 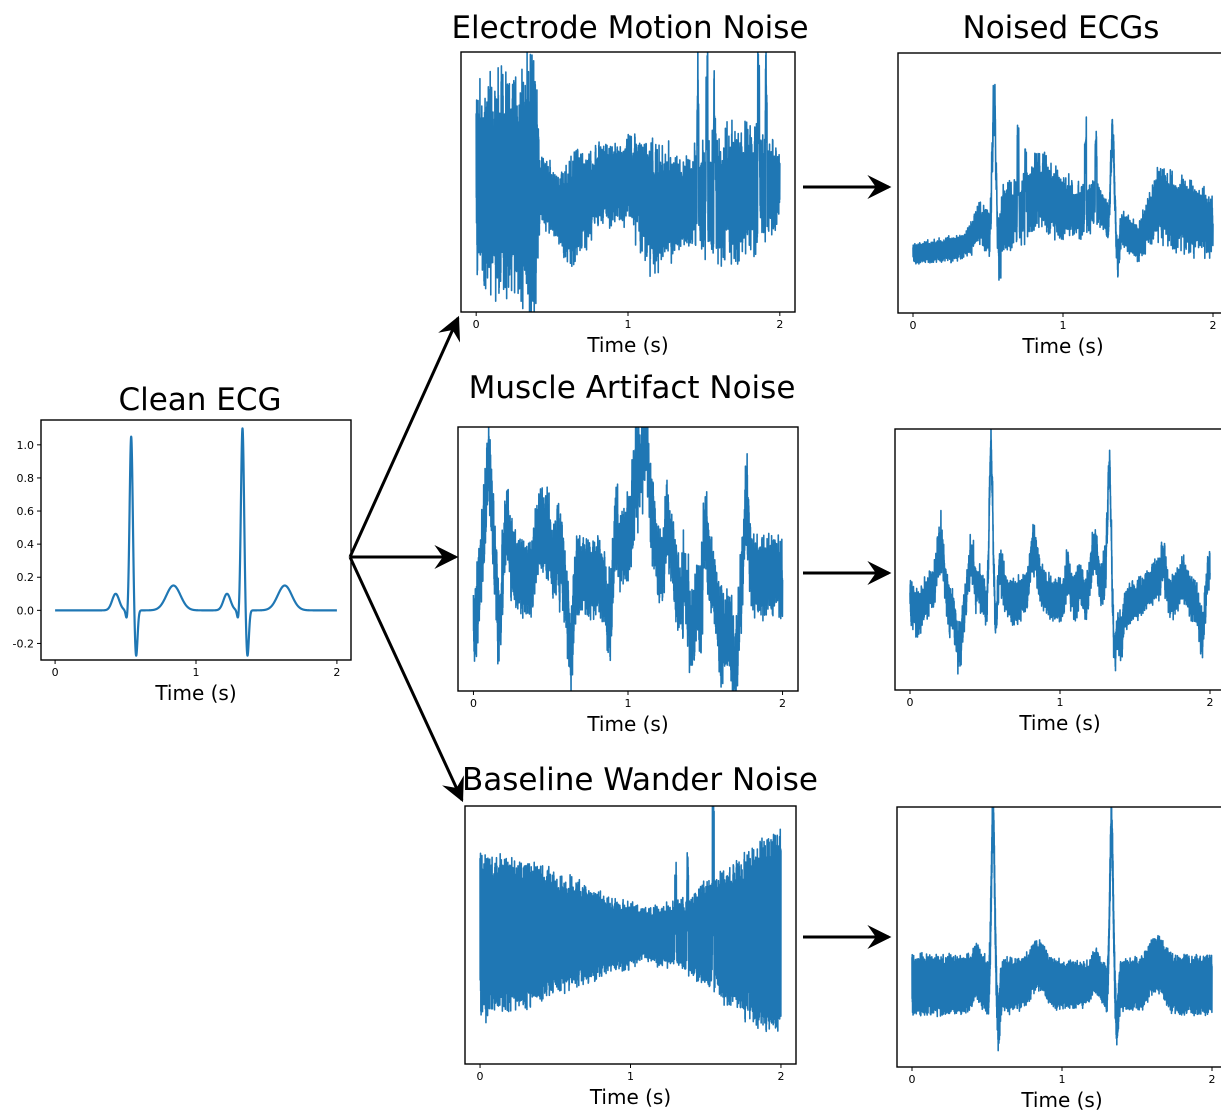 I want to click on baseline-wander-panel: 0 1 2 Time (s), so click(x=630, y=957).